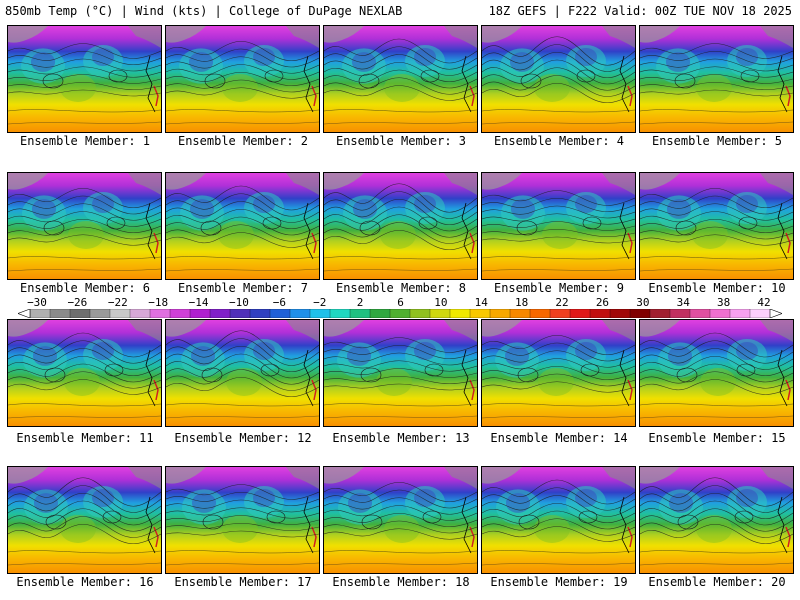  I want to click on colorbar-tick-label: 6, so click(400, 302).